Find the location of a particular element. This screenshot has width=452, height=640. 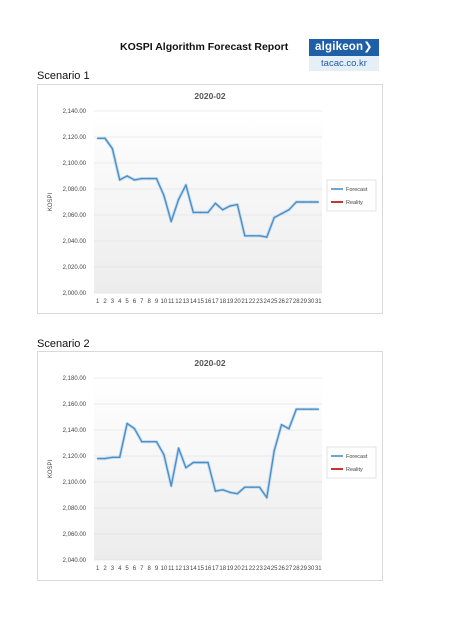

legend-box is located at coordinates (351, 462).